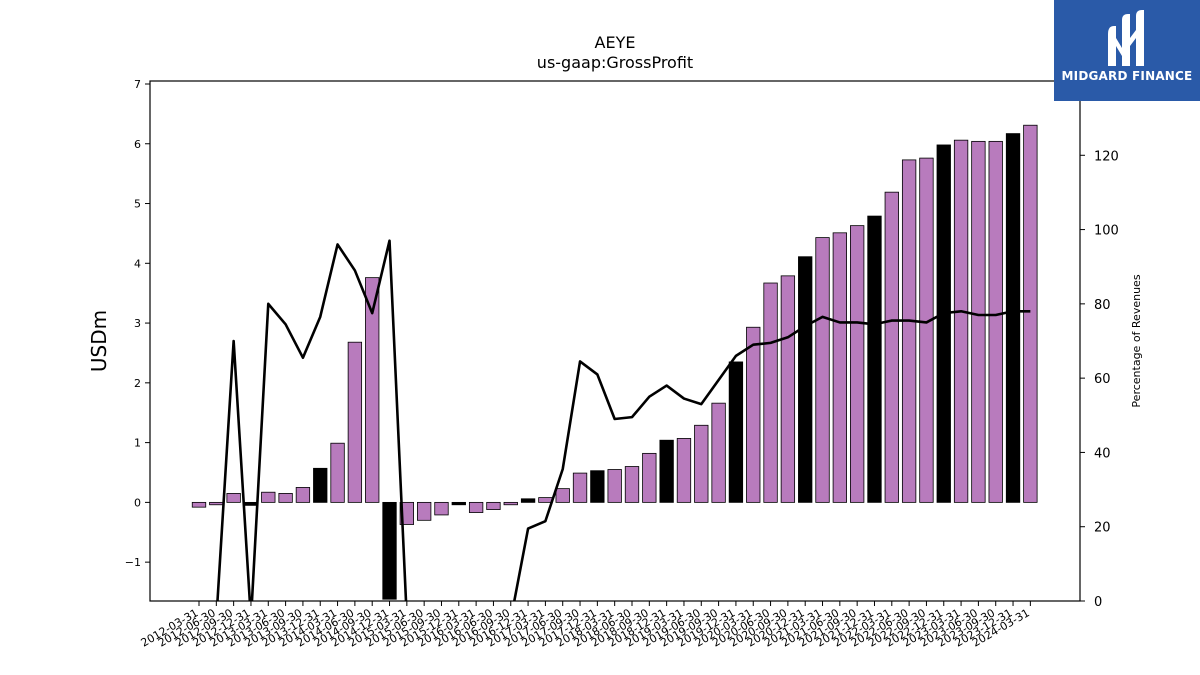 The image size is (1200, 675). What do you see at coordinates (137, 144) in the screenshot?
I see `y-tick-label-6: 6` at bounding box center [137, 144].